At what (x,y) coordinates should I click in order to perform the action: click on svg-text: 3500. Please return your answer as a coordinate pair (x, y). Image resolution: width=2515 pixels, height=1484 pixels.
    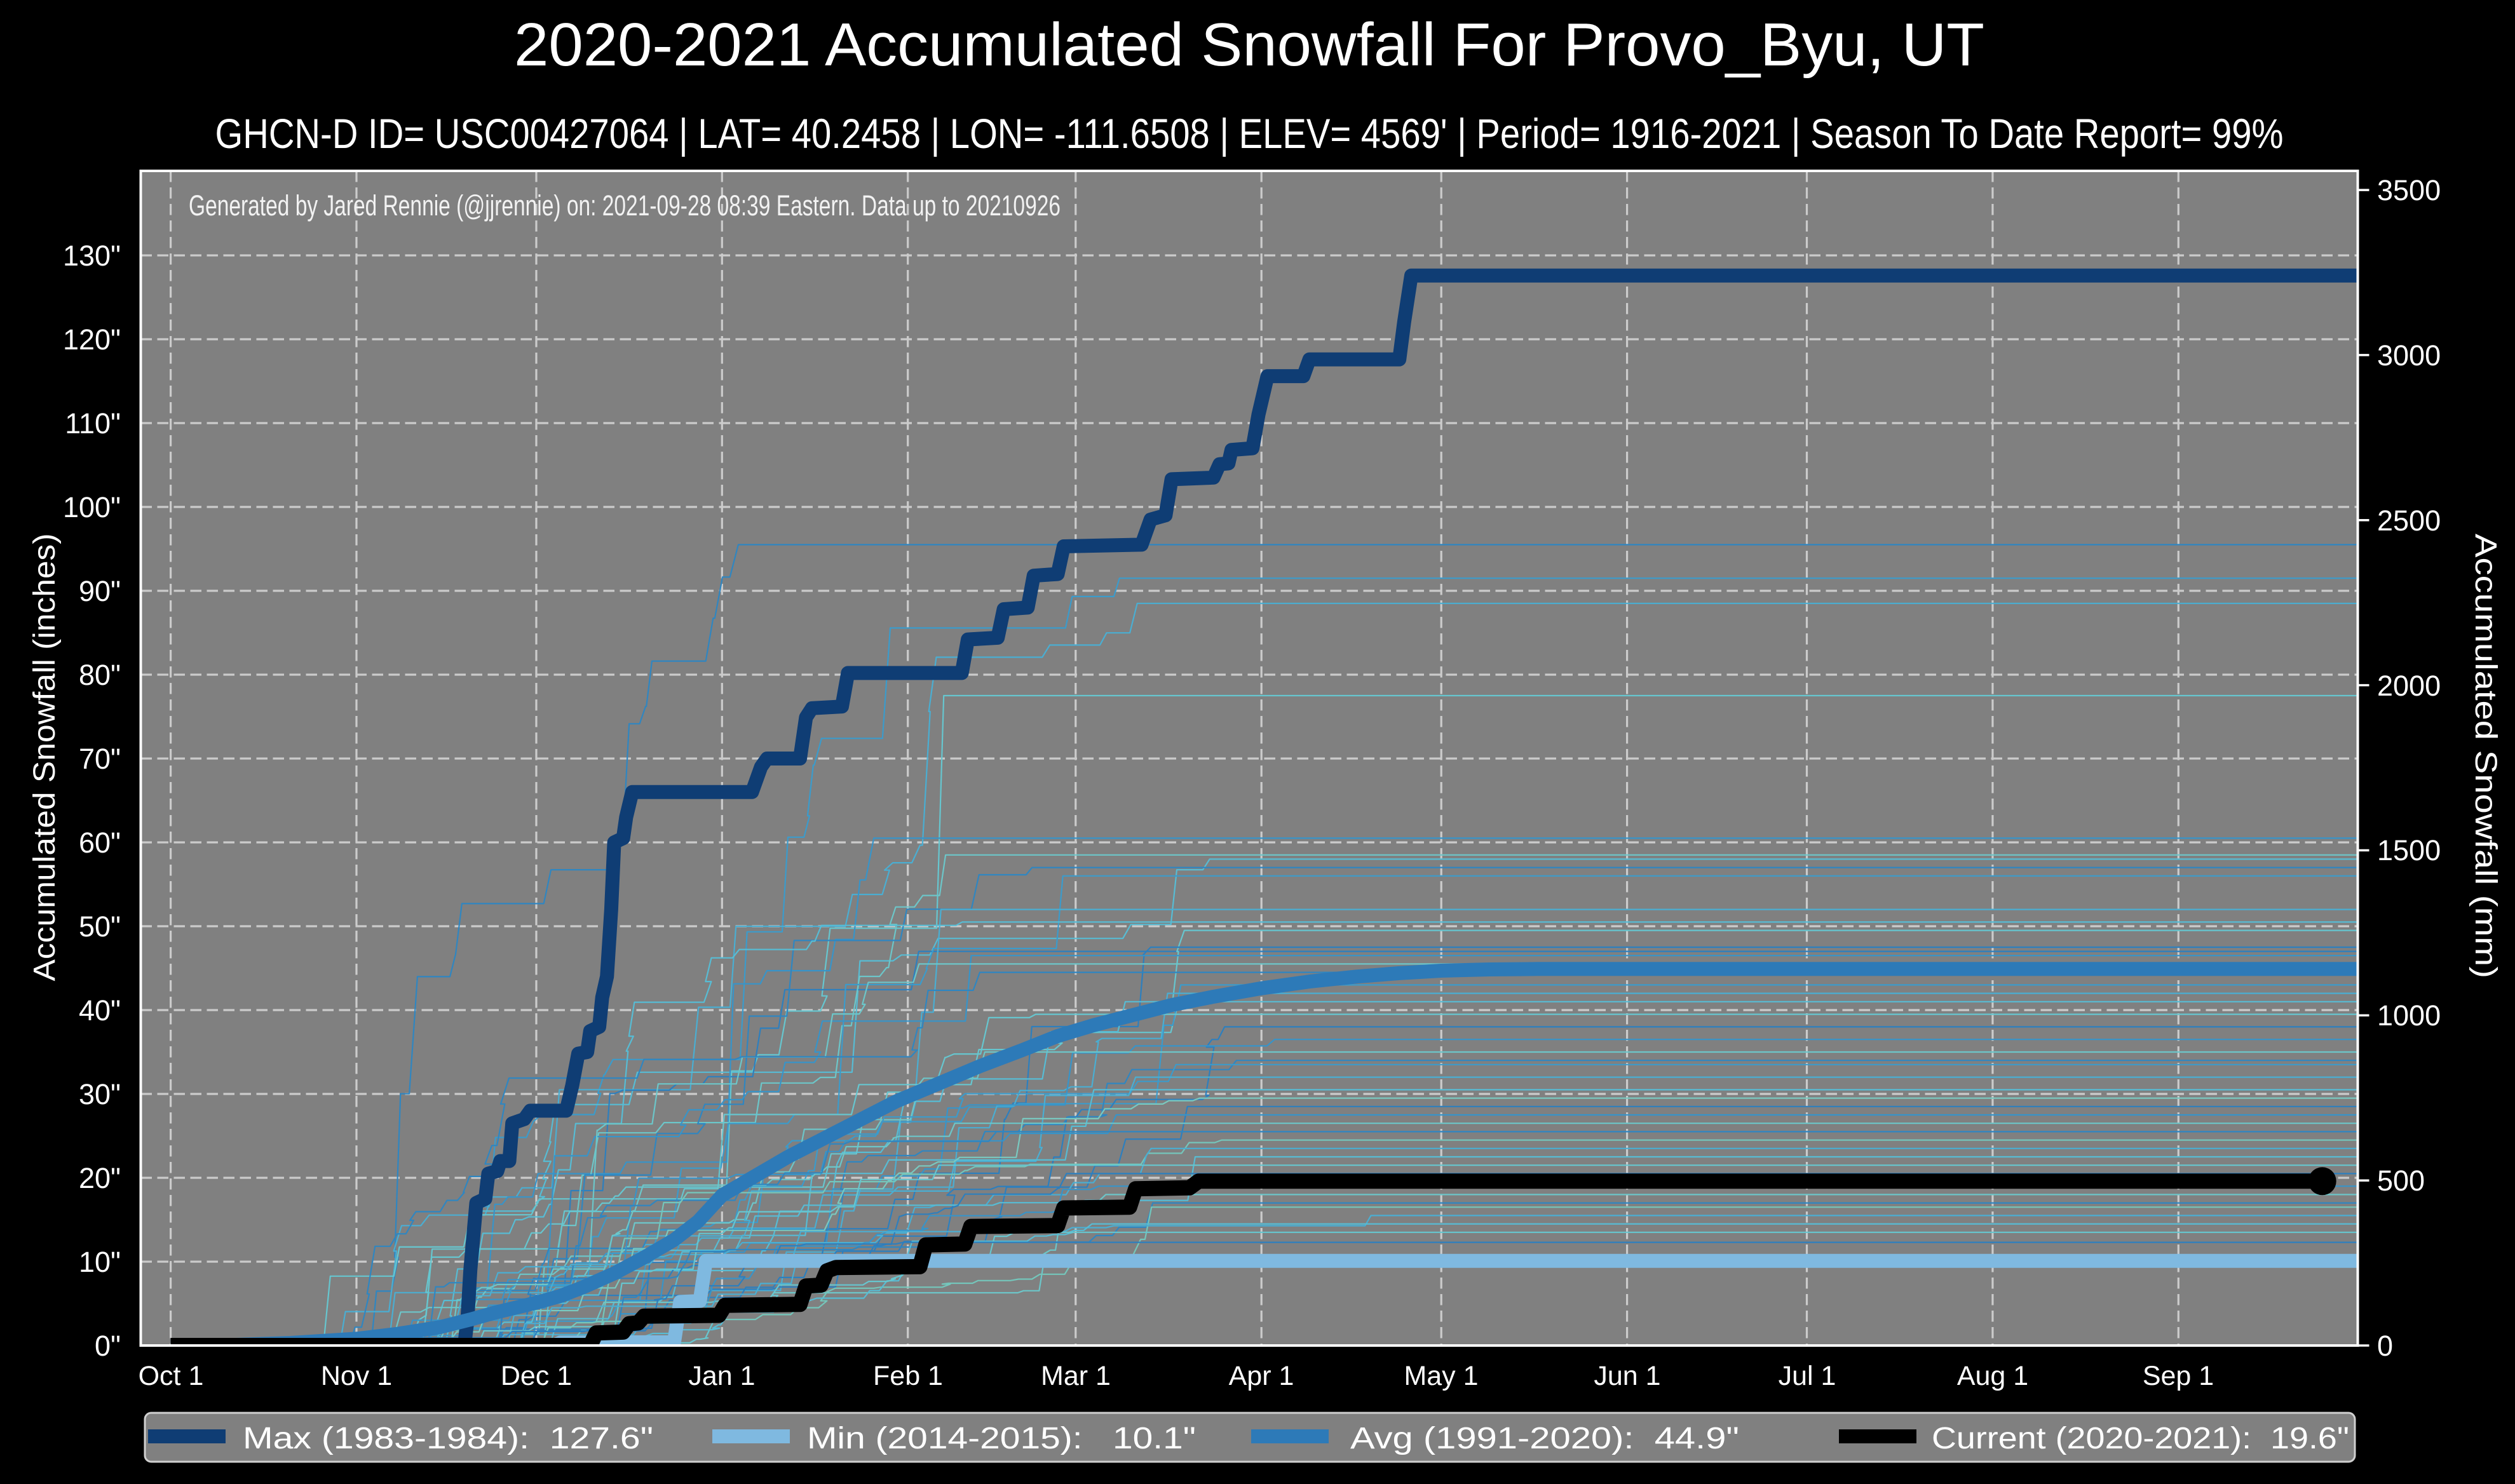
    Looking at the image, I should click on (2409, 190).